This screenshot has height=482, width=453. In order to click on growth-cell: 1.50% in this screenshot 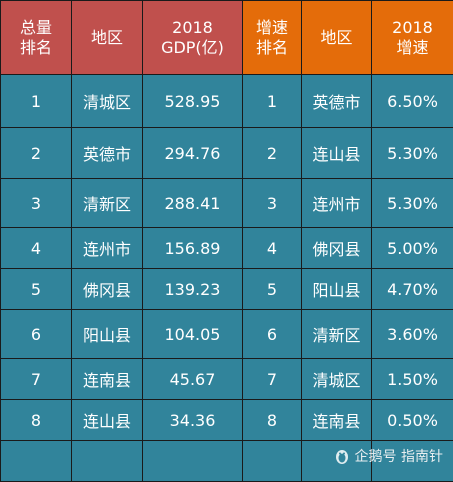, I will do `click(412, 379)`.